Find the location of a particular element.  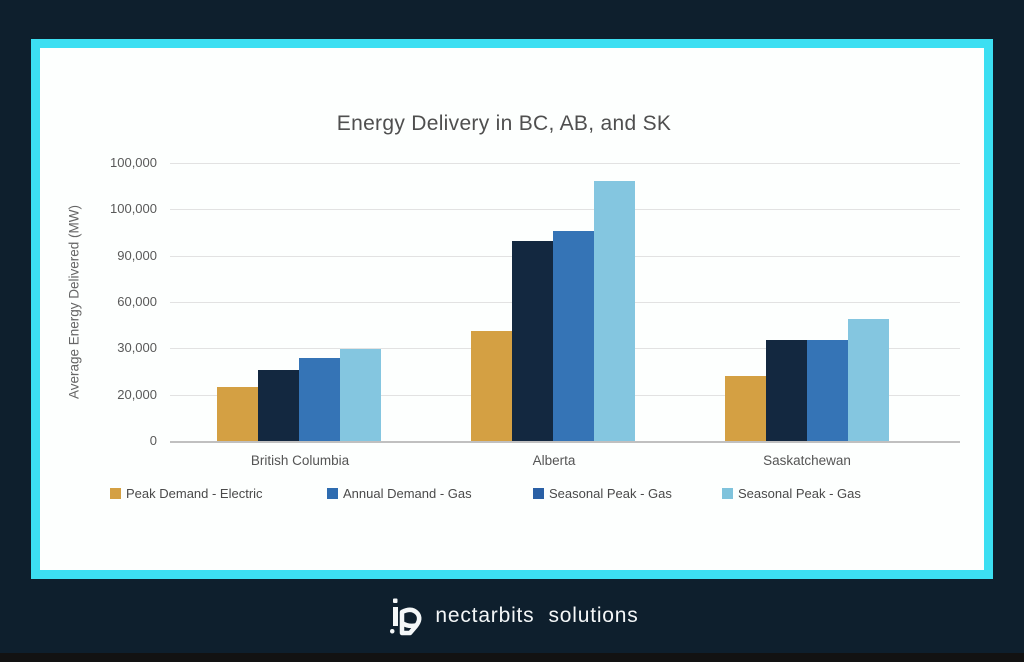

legend-item-4: Seasonal Peak - Gas is located at coordinates (791, 493).